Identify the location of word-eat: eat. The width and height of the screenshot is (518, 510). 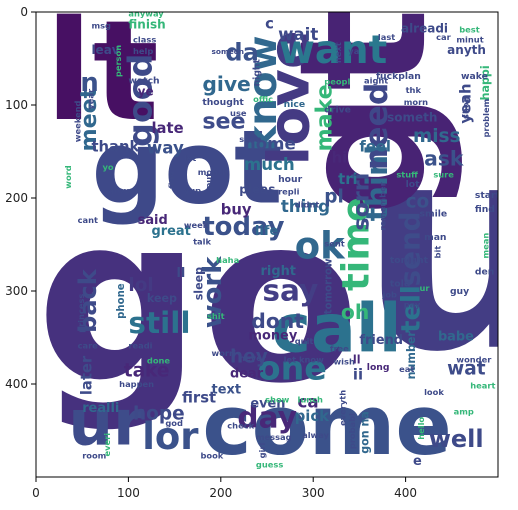
(406, 369).